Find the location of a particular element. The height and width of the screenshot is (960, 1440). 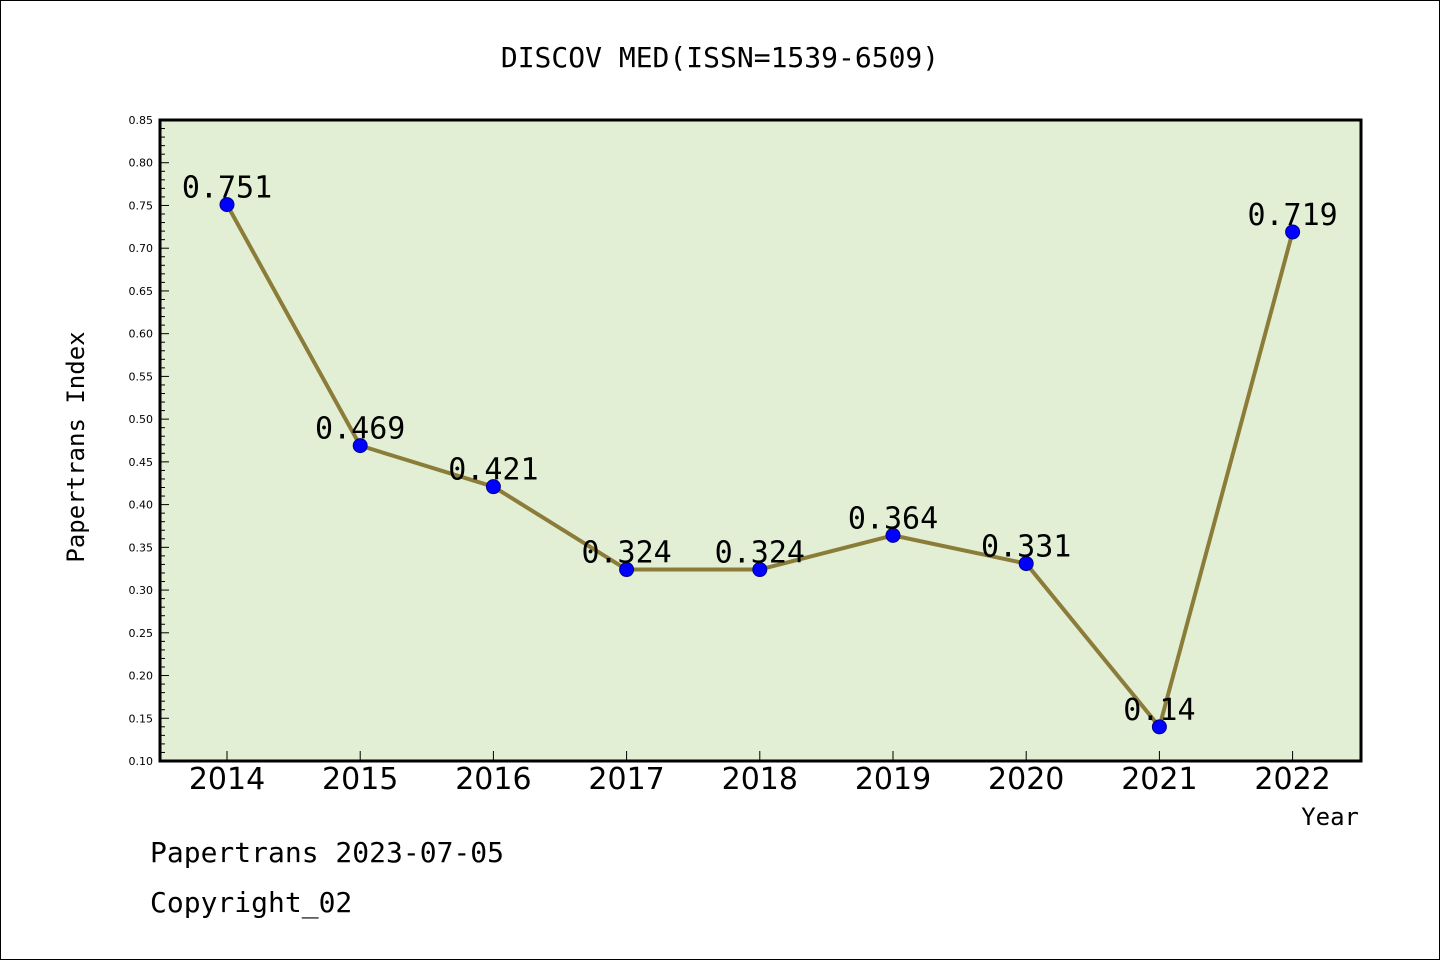

x-tick-label: 2022 is located at coordinates (1292, 779).